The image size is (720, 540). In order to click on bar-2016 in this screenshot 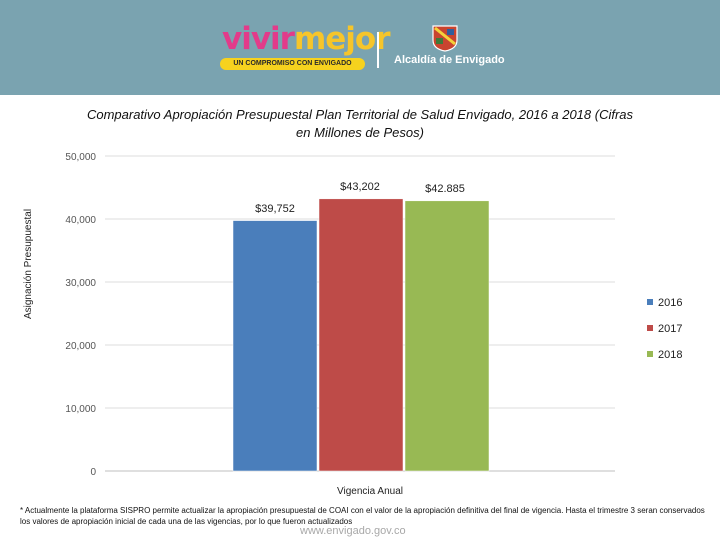, I will do `click(275, 346)`.